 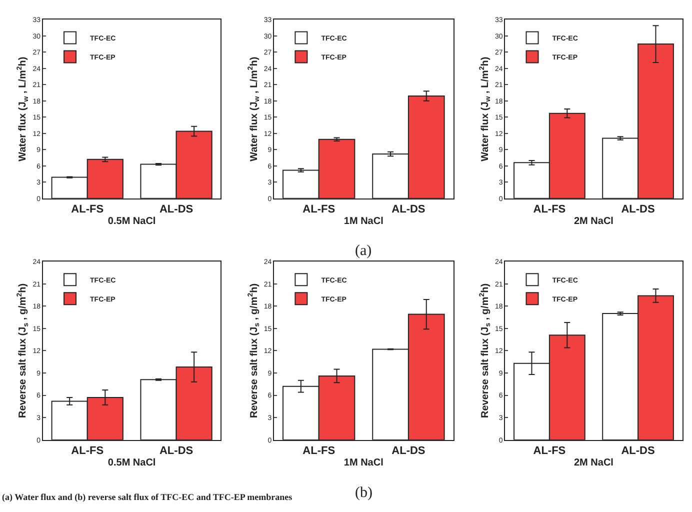 I want to click on text: (a), so click(x=363, y=251).